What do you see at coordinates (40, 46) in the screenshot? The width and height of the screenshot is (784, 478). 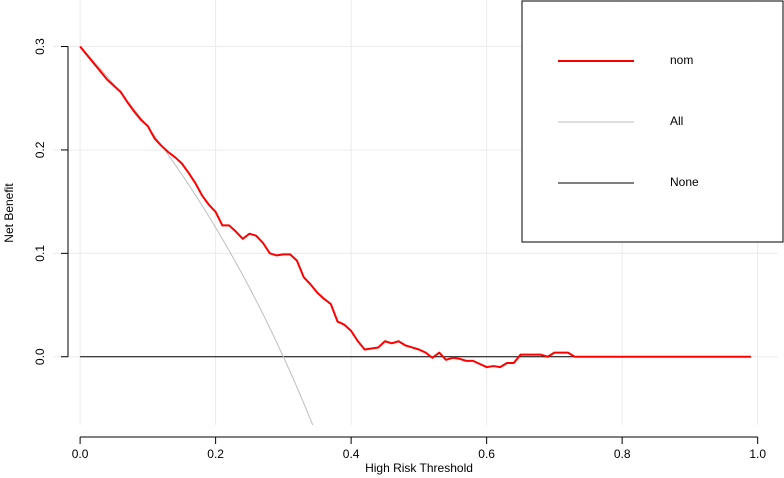 I see `y-tick-label: 0.3` at bounding box center [40, 46].